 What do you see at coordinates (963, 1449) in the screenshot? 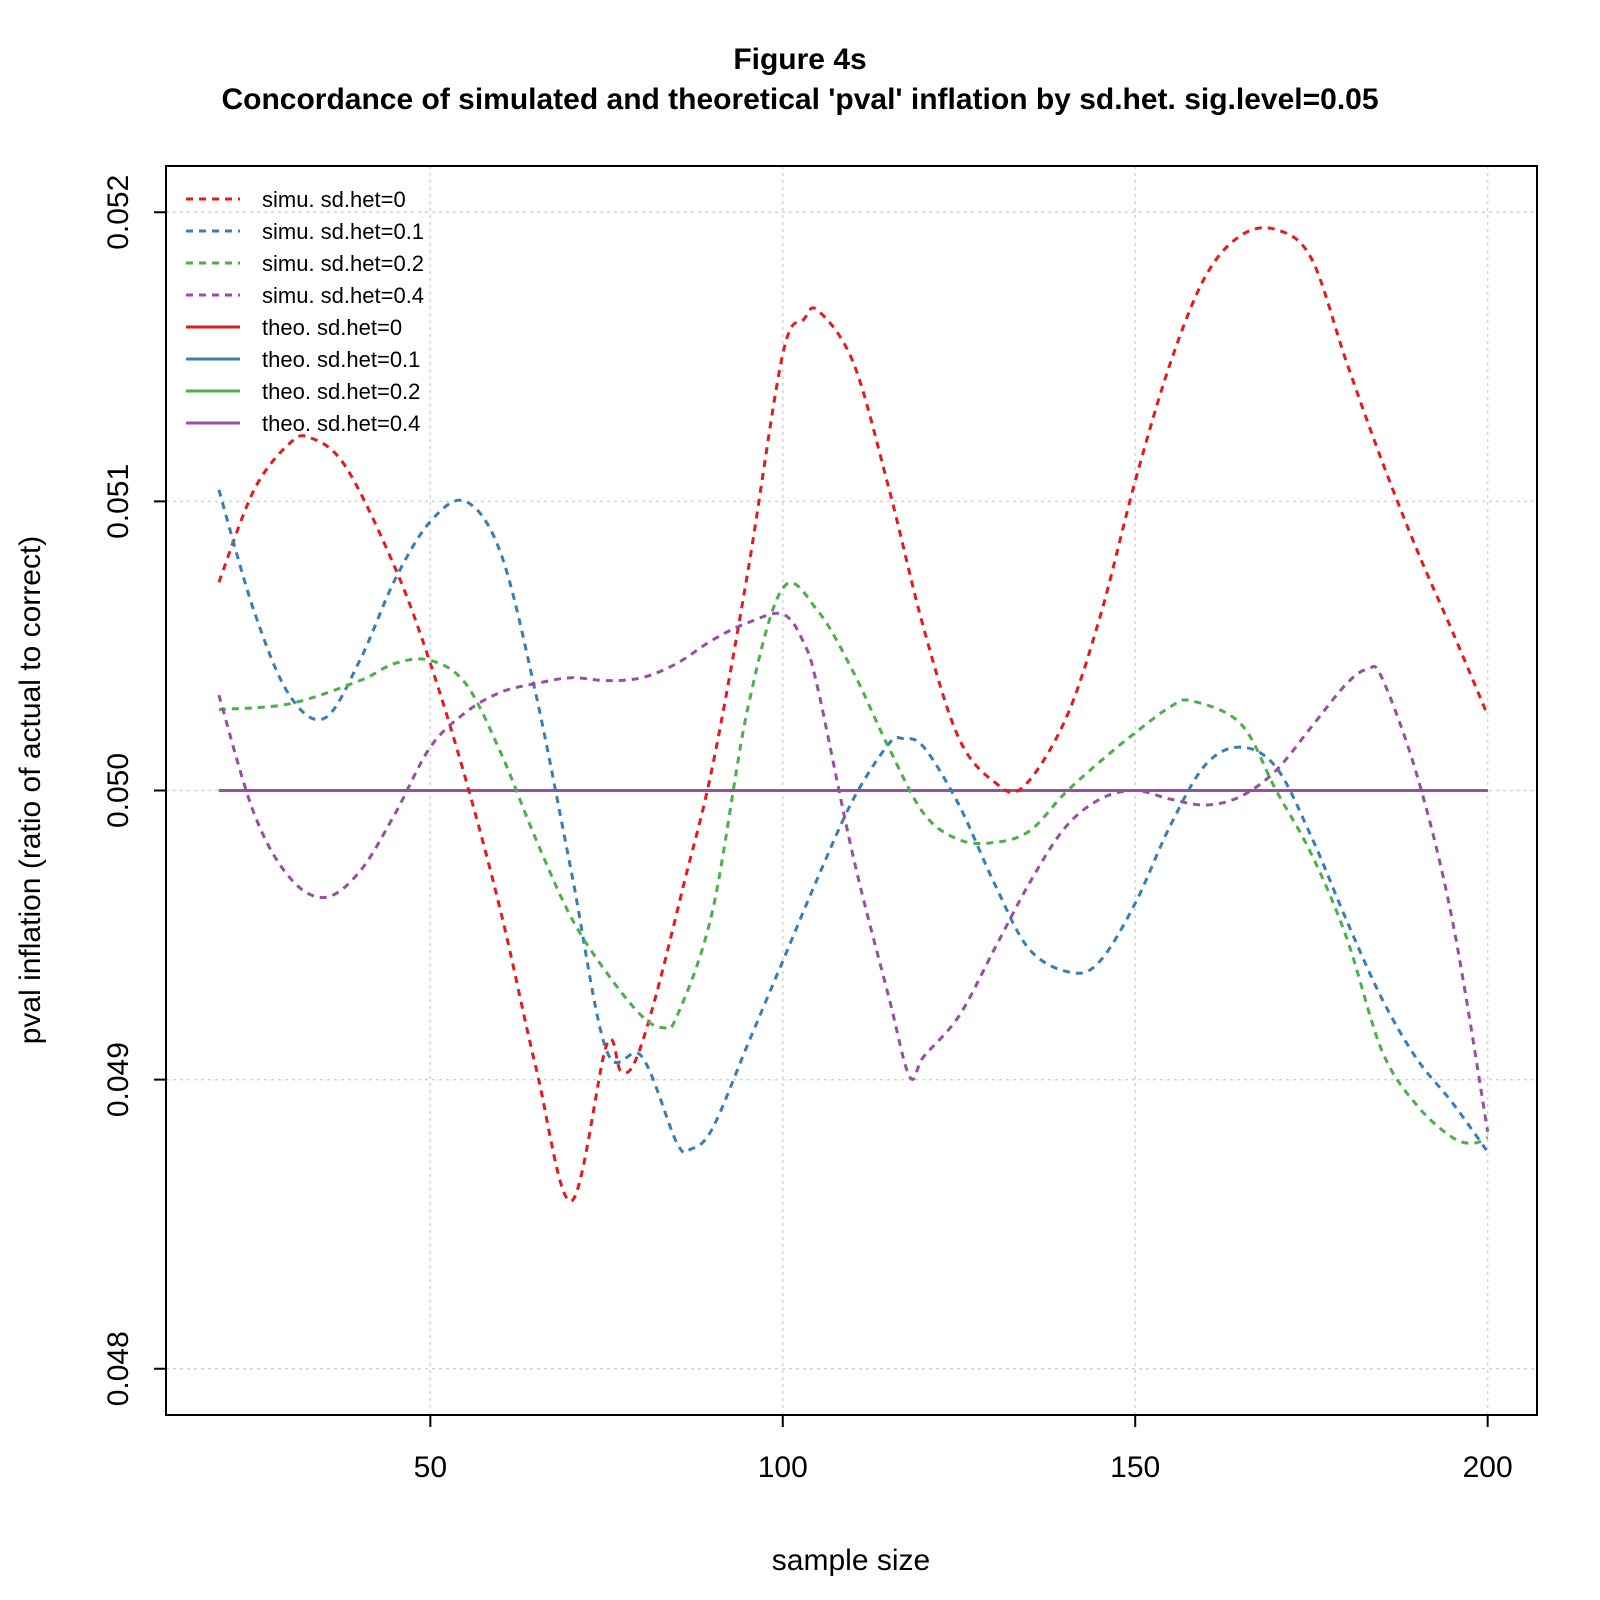
I see `x-axis: 50 100 150 200` at bounding box center [963, 1449].